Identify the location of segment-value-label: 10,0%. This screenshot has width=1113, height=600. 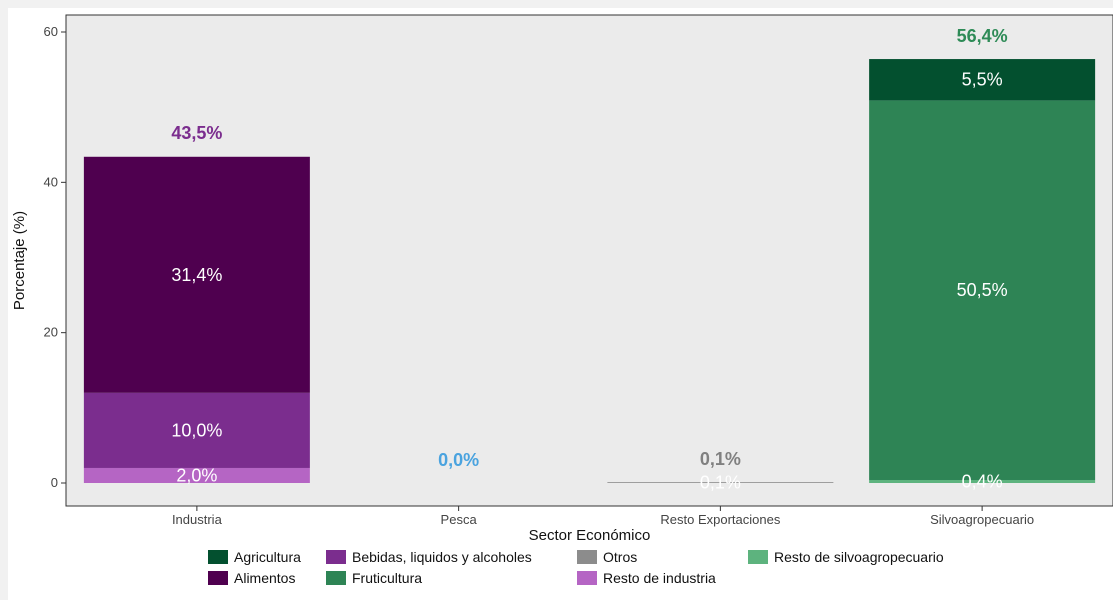
(196, 430).